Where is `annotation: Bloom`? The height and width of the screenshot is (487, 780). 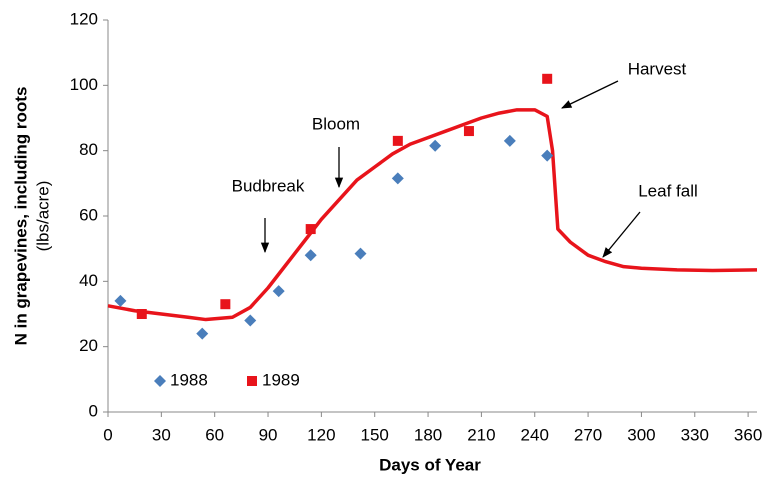 annotation: Bloom is located at coordinates (336, 123).